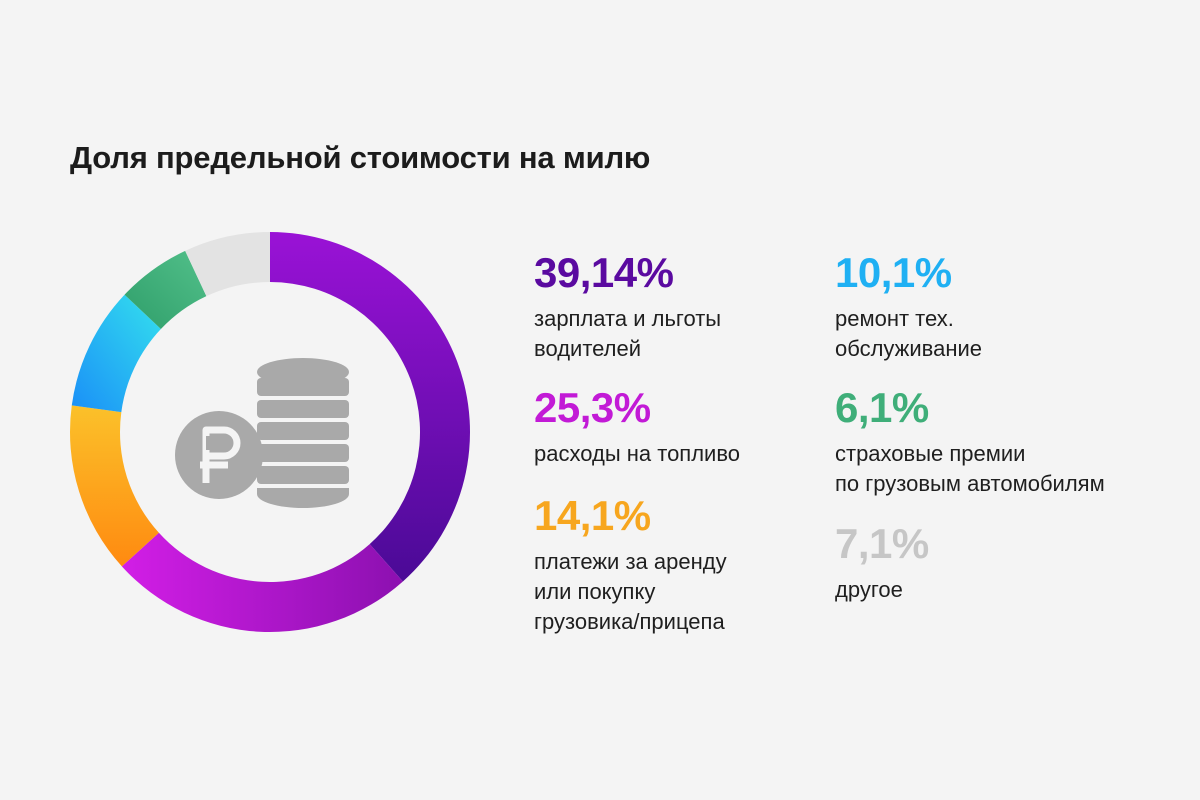  Describe the element at coordinates (882, 407) in the screenshot. I see `legend-value: 6,1%` at that location.